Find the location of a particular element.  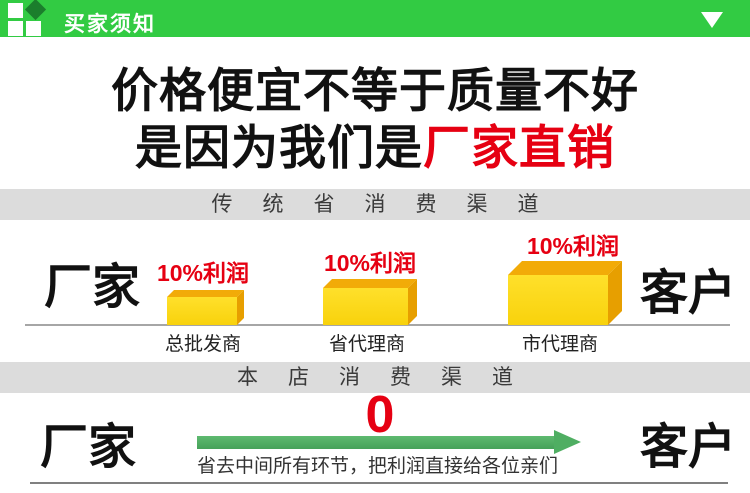

header-title: 买家须知 is located at coordinates (110, 24).